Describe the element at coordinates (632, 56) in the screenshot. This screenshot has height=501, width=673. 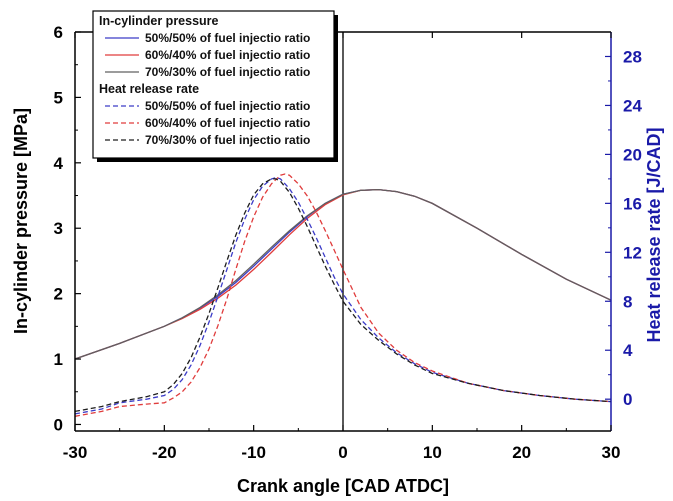
I see `y2-tick-label: 28` at that location.